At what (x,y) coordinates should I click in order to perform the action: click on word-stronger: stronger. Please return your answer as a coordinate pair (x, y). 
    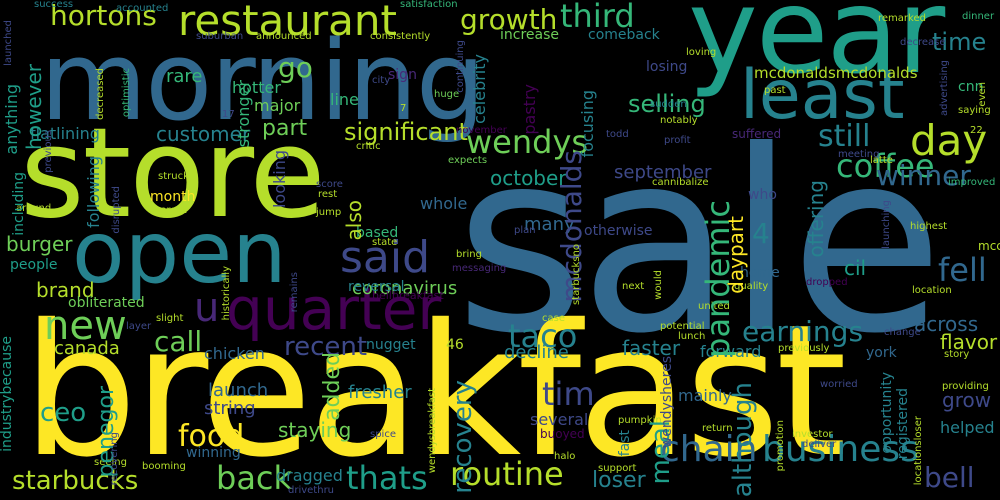
    Looking at the image, I should click on (243, 114).